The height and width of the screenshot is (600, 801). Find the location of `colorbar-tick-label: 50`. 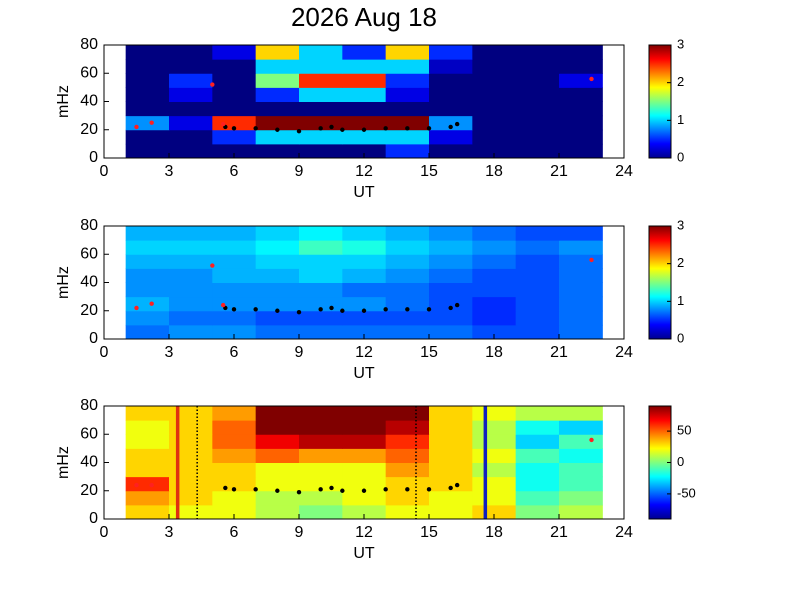

colorbar-tick-label: 50 is located at coordinates (684, 430).